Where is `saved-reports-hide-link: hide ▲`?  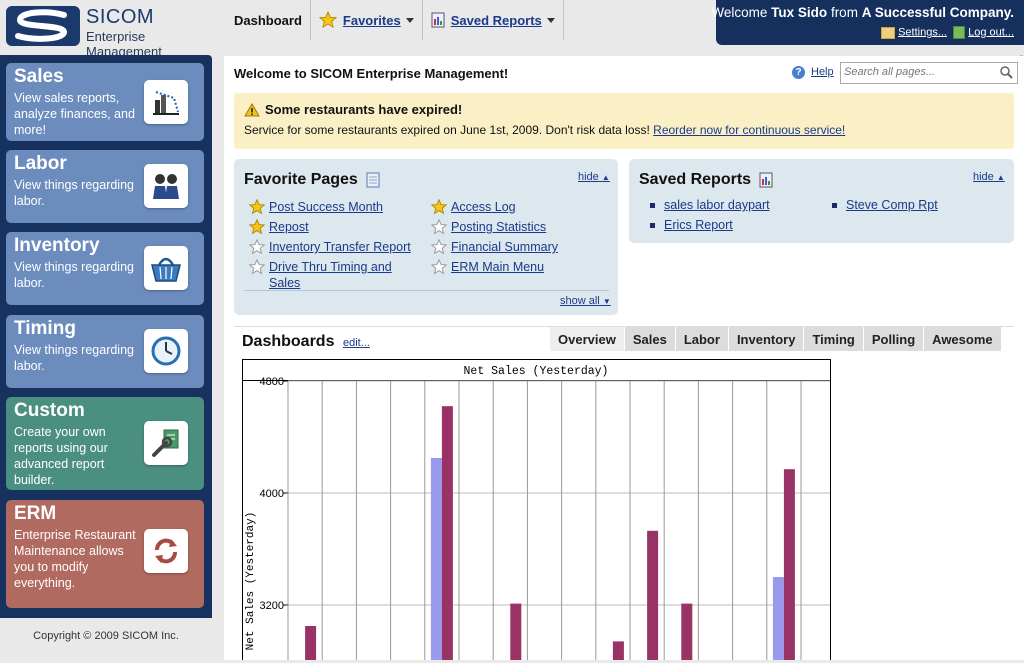 saved-reports-hide-link: hide ▲ is located at coordinates (989, 177).